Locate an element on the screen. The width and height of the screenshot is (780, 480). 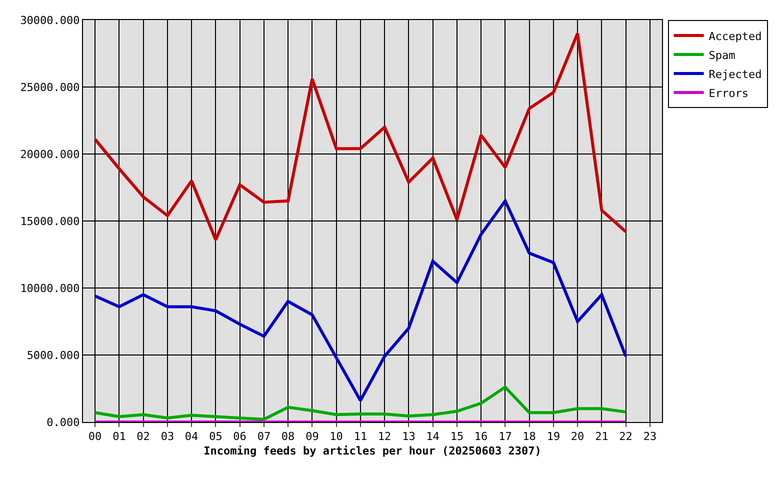
x-tick-label: 15 is located at coordinates (457, 437).